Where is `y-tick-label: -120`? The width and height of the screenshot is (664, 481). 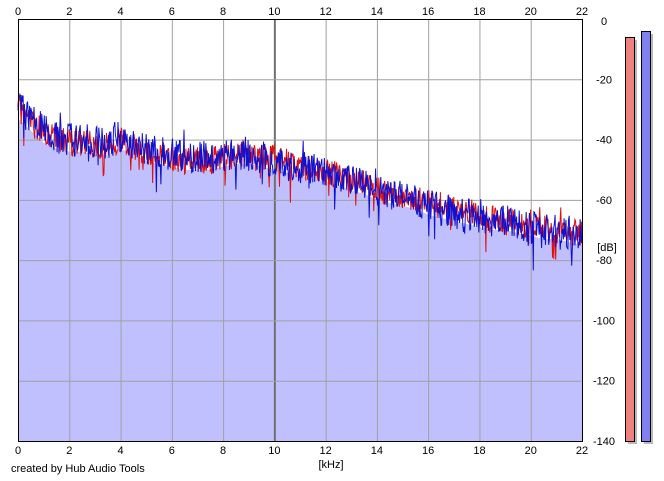 y-tick-label: -120 is located at coordinates (604, 382).